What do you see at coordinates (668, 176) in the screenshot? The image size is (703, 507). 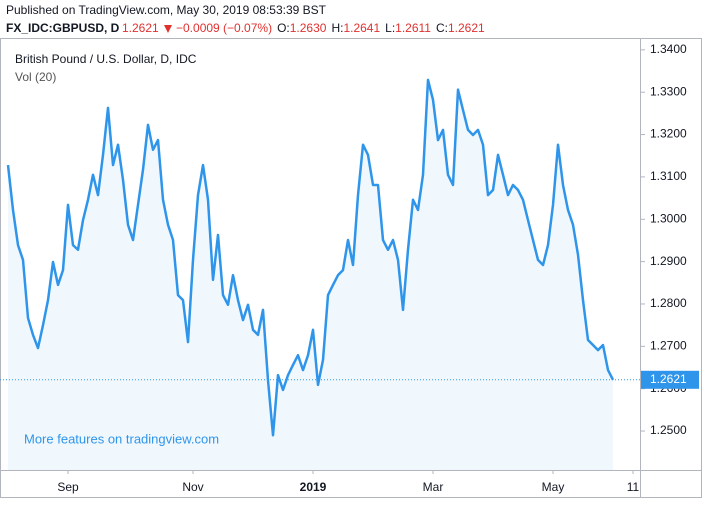 I see `y-tick-label: 1.3100` at bounding box center [668, 176].